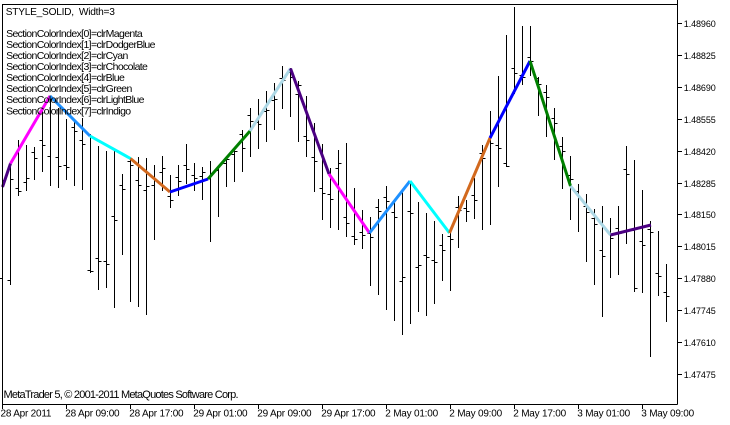 The width and height of the screenshot is (730, 425). I want to click on svg-text:SectionColorIndex[0]=clrMagent: SectionColorIndex[0]=clrMagenta, so click(74, 34).